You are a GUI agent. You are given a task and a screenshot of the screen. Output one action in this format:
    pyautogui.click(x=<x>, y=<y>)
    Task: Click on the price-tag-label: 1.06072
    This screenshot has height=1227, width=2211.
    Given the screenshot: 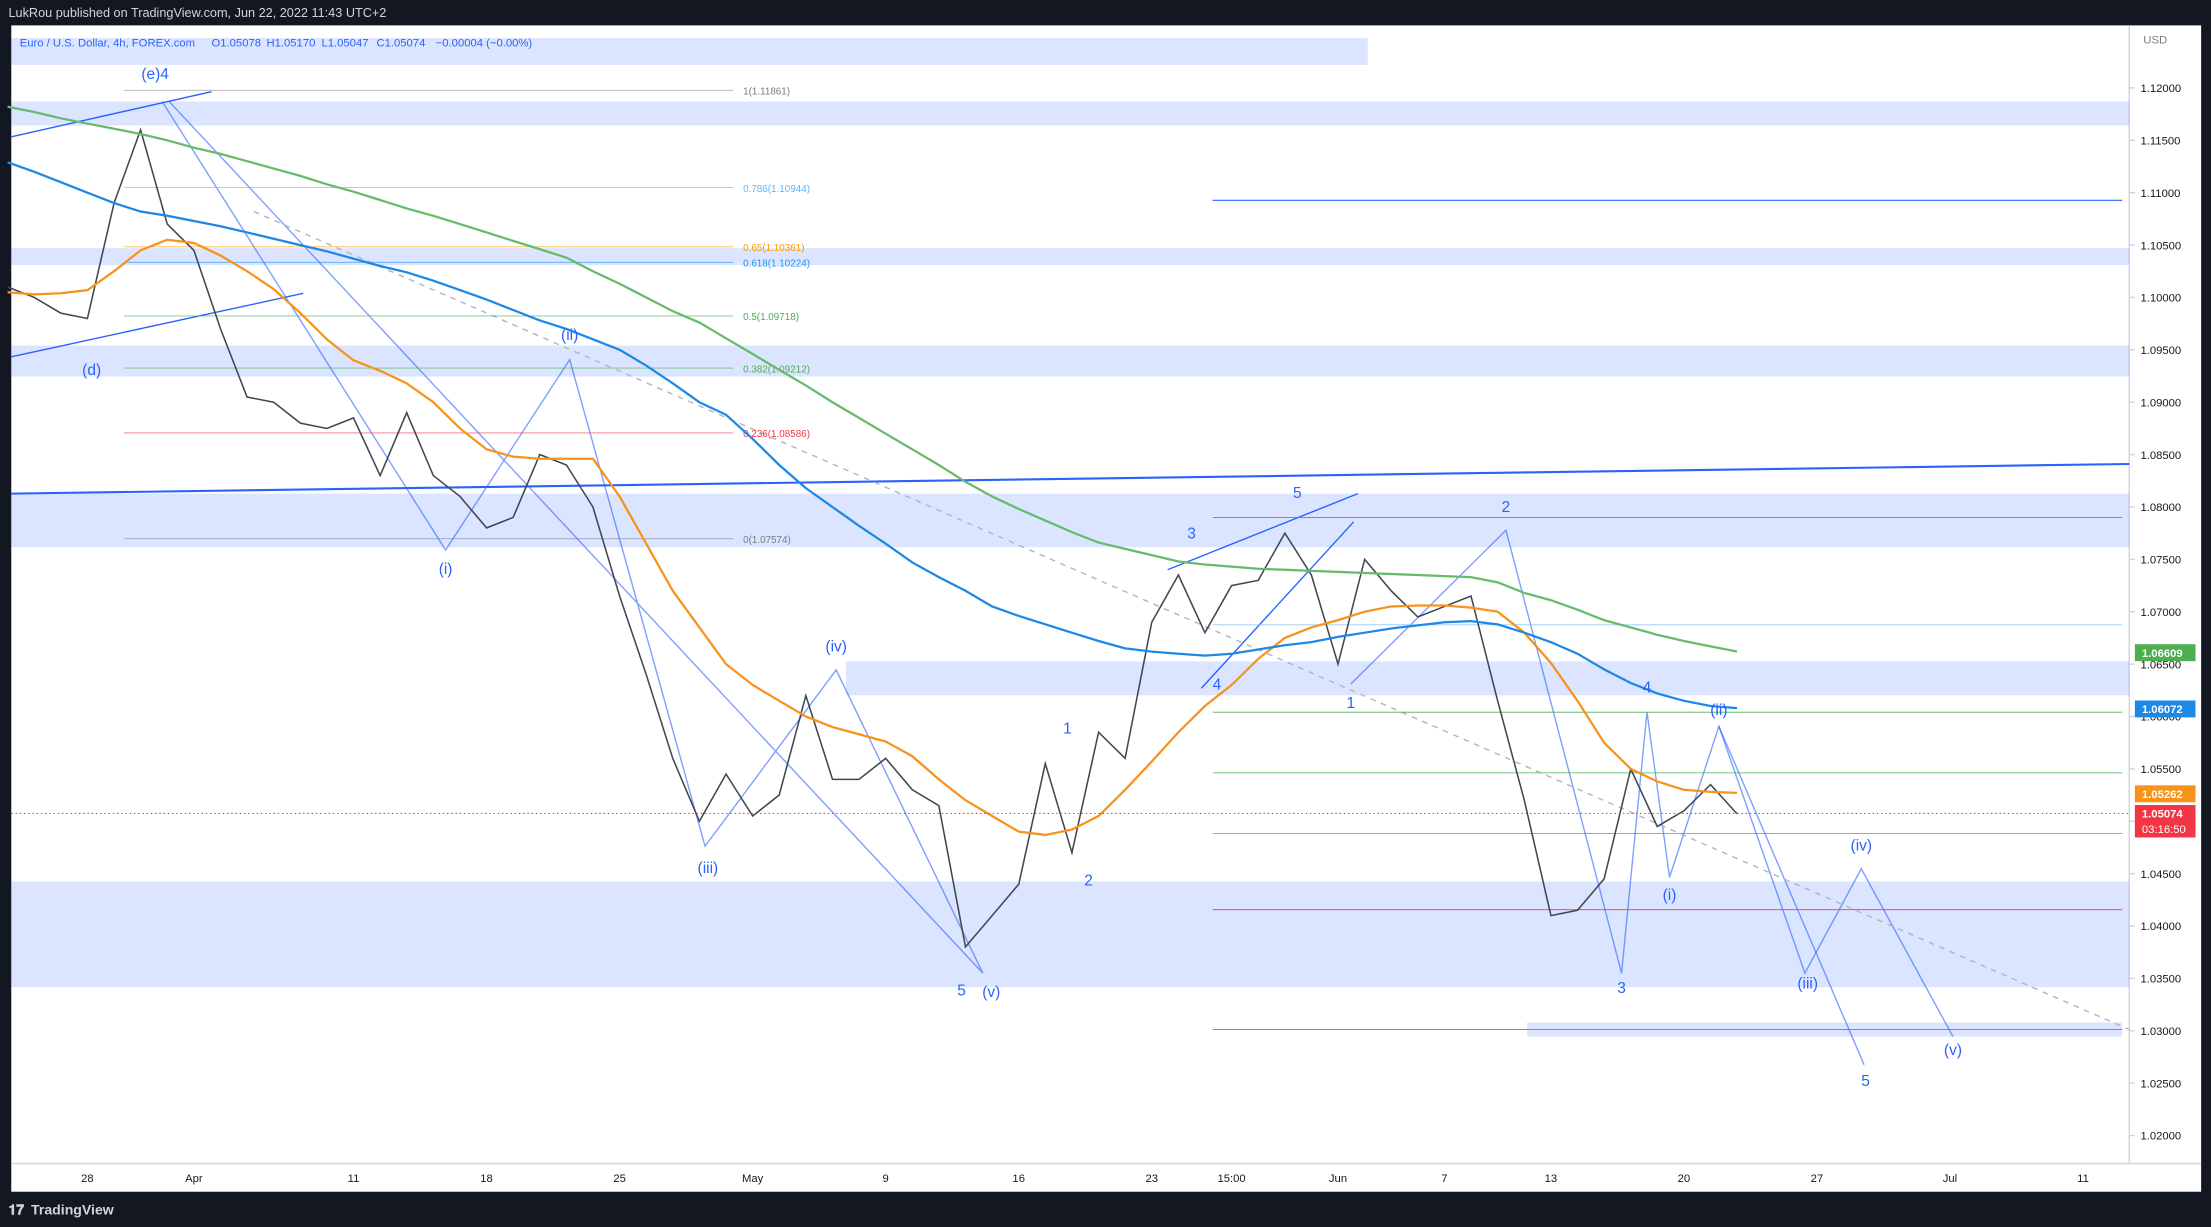 What is the action you would take?
    pyautogui.click(x=2162, y=710)
    